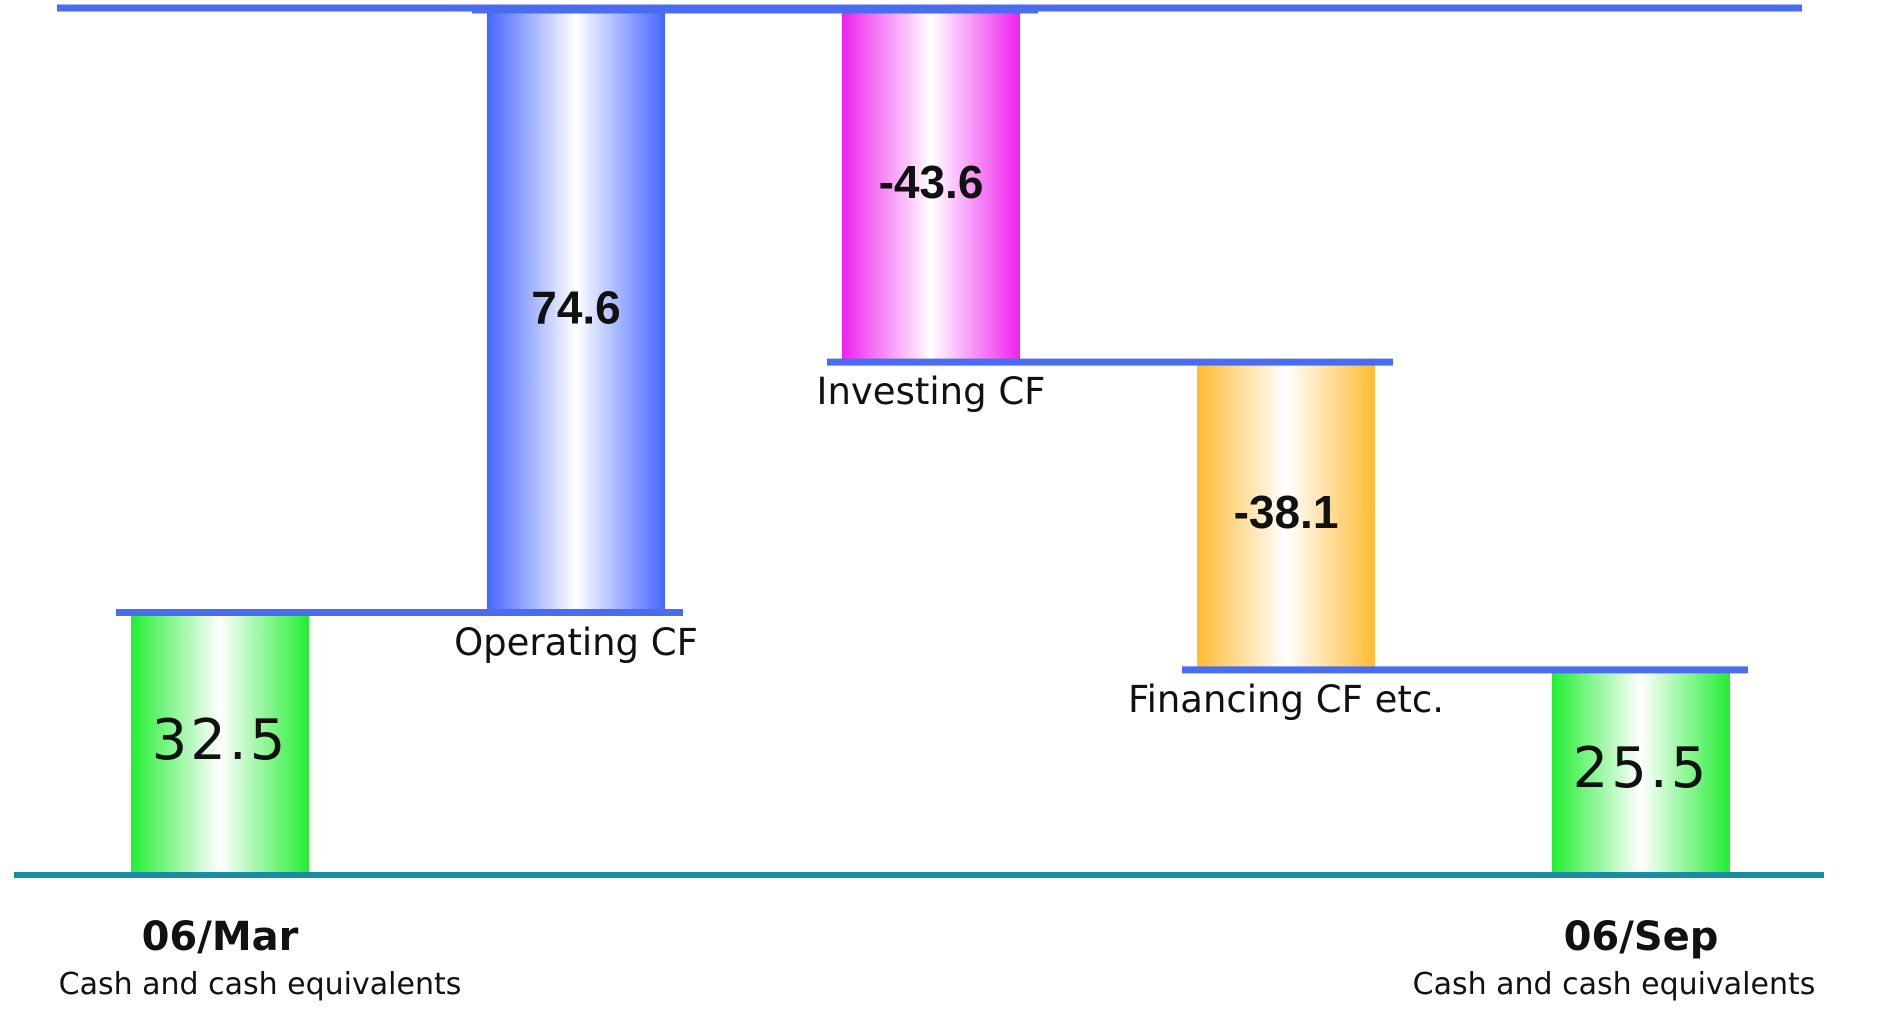 The height and width of the screenshot is (1022, 1878). What do you see at coordinates (1286, 699) in the screenshot?
I see `category-label: Financing CF etc.` at bounding box center [1286, 699].